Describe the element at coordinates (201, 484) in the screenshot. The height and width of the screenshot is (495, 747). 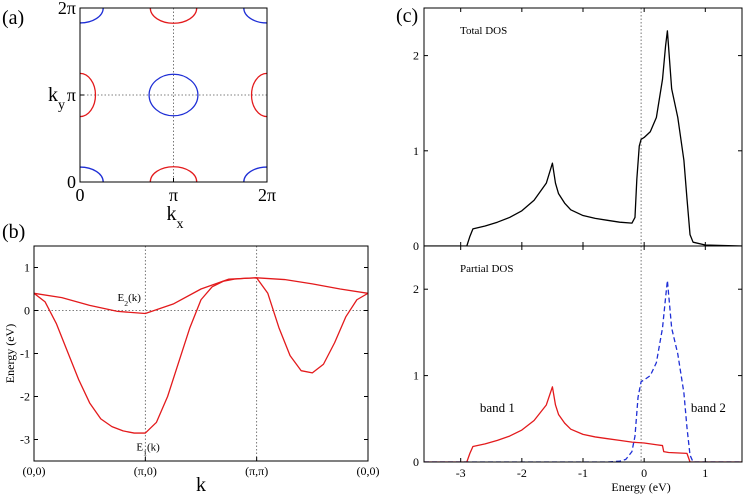
I see `x-axis-label: k` at that location.